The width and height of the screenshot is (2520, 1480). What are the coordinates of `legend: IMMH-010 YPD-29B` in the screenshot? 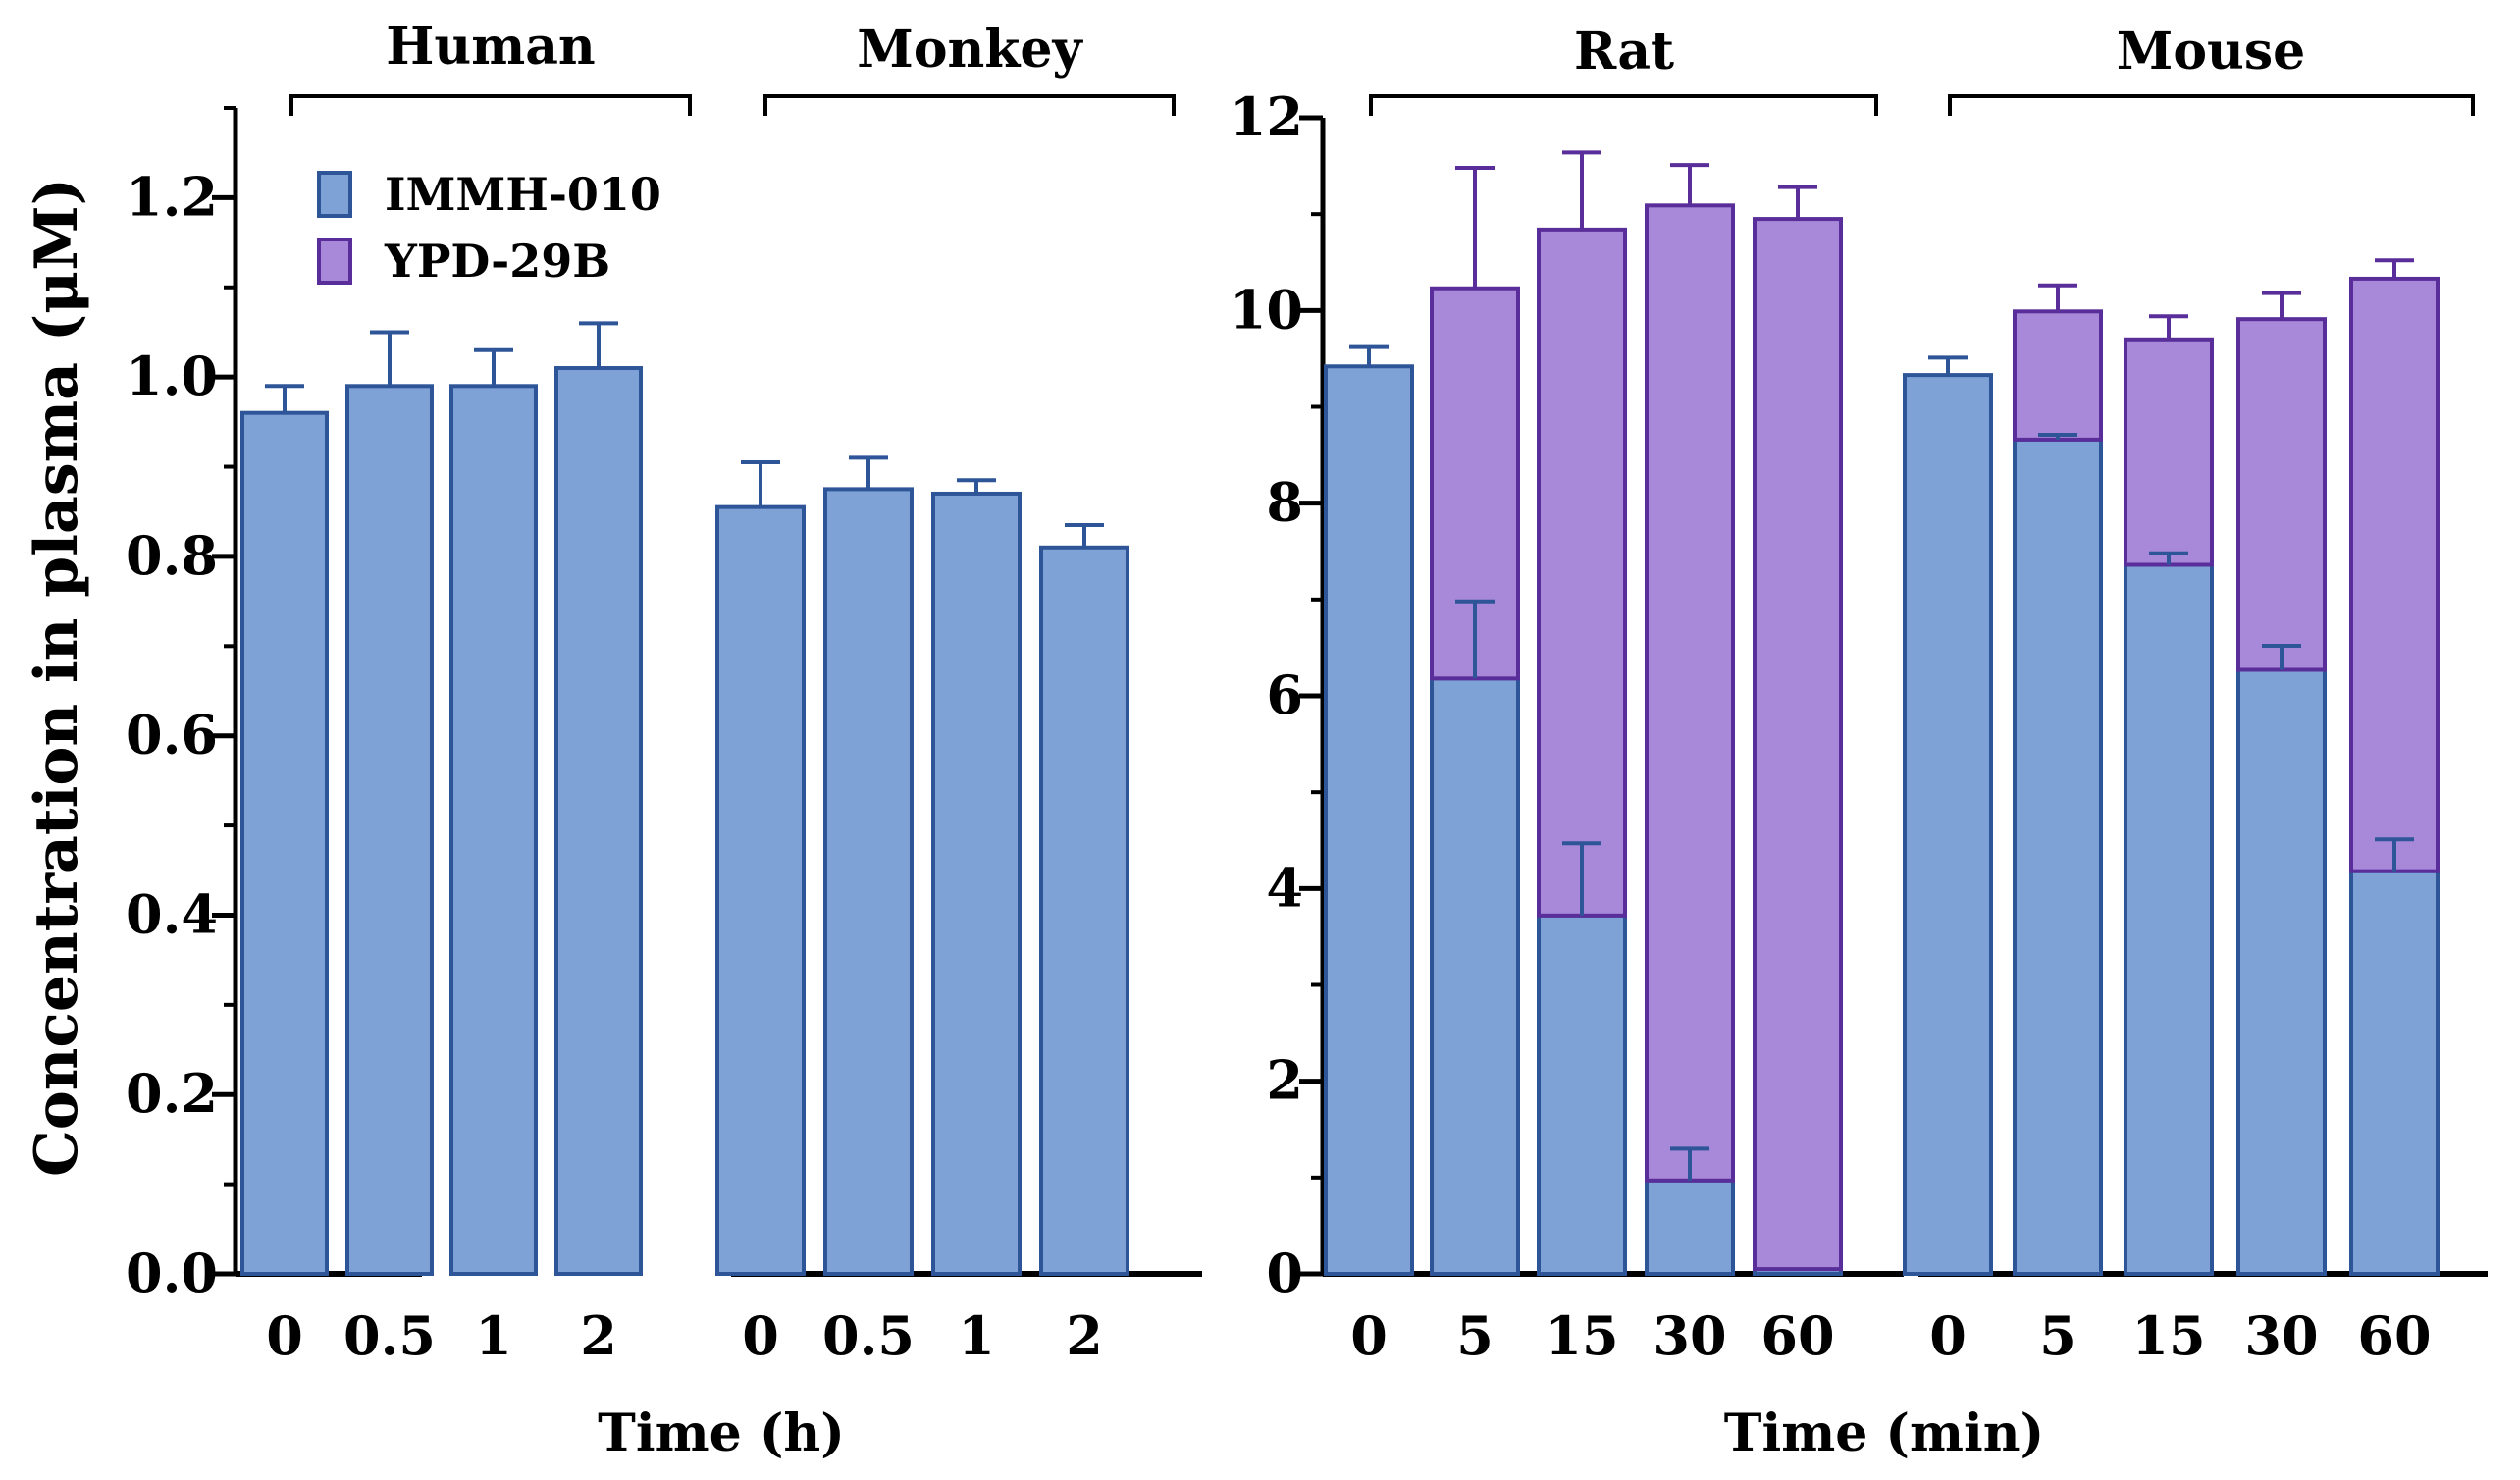 It's located at (489, 228).